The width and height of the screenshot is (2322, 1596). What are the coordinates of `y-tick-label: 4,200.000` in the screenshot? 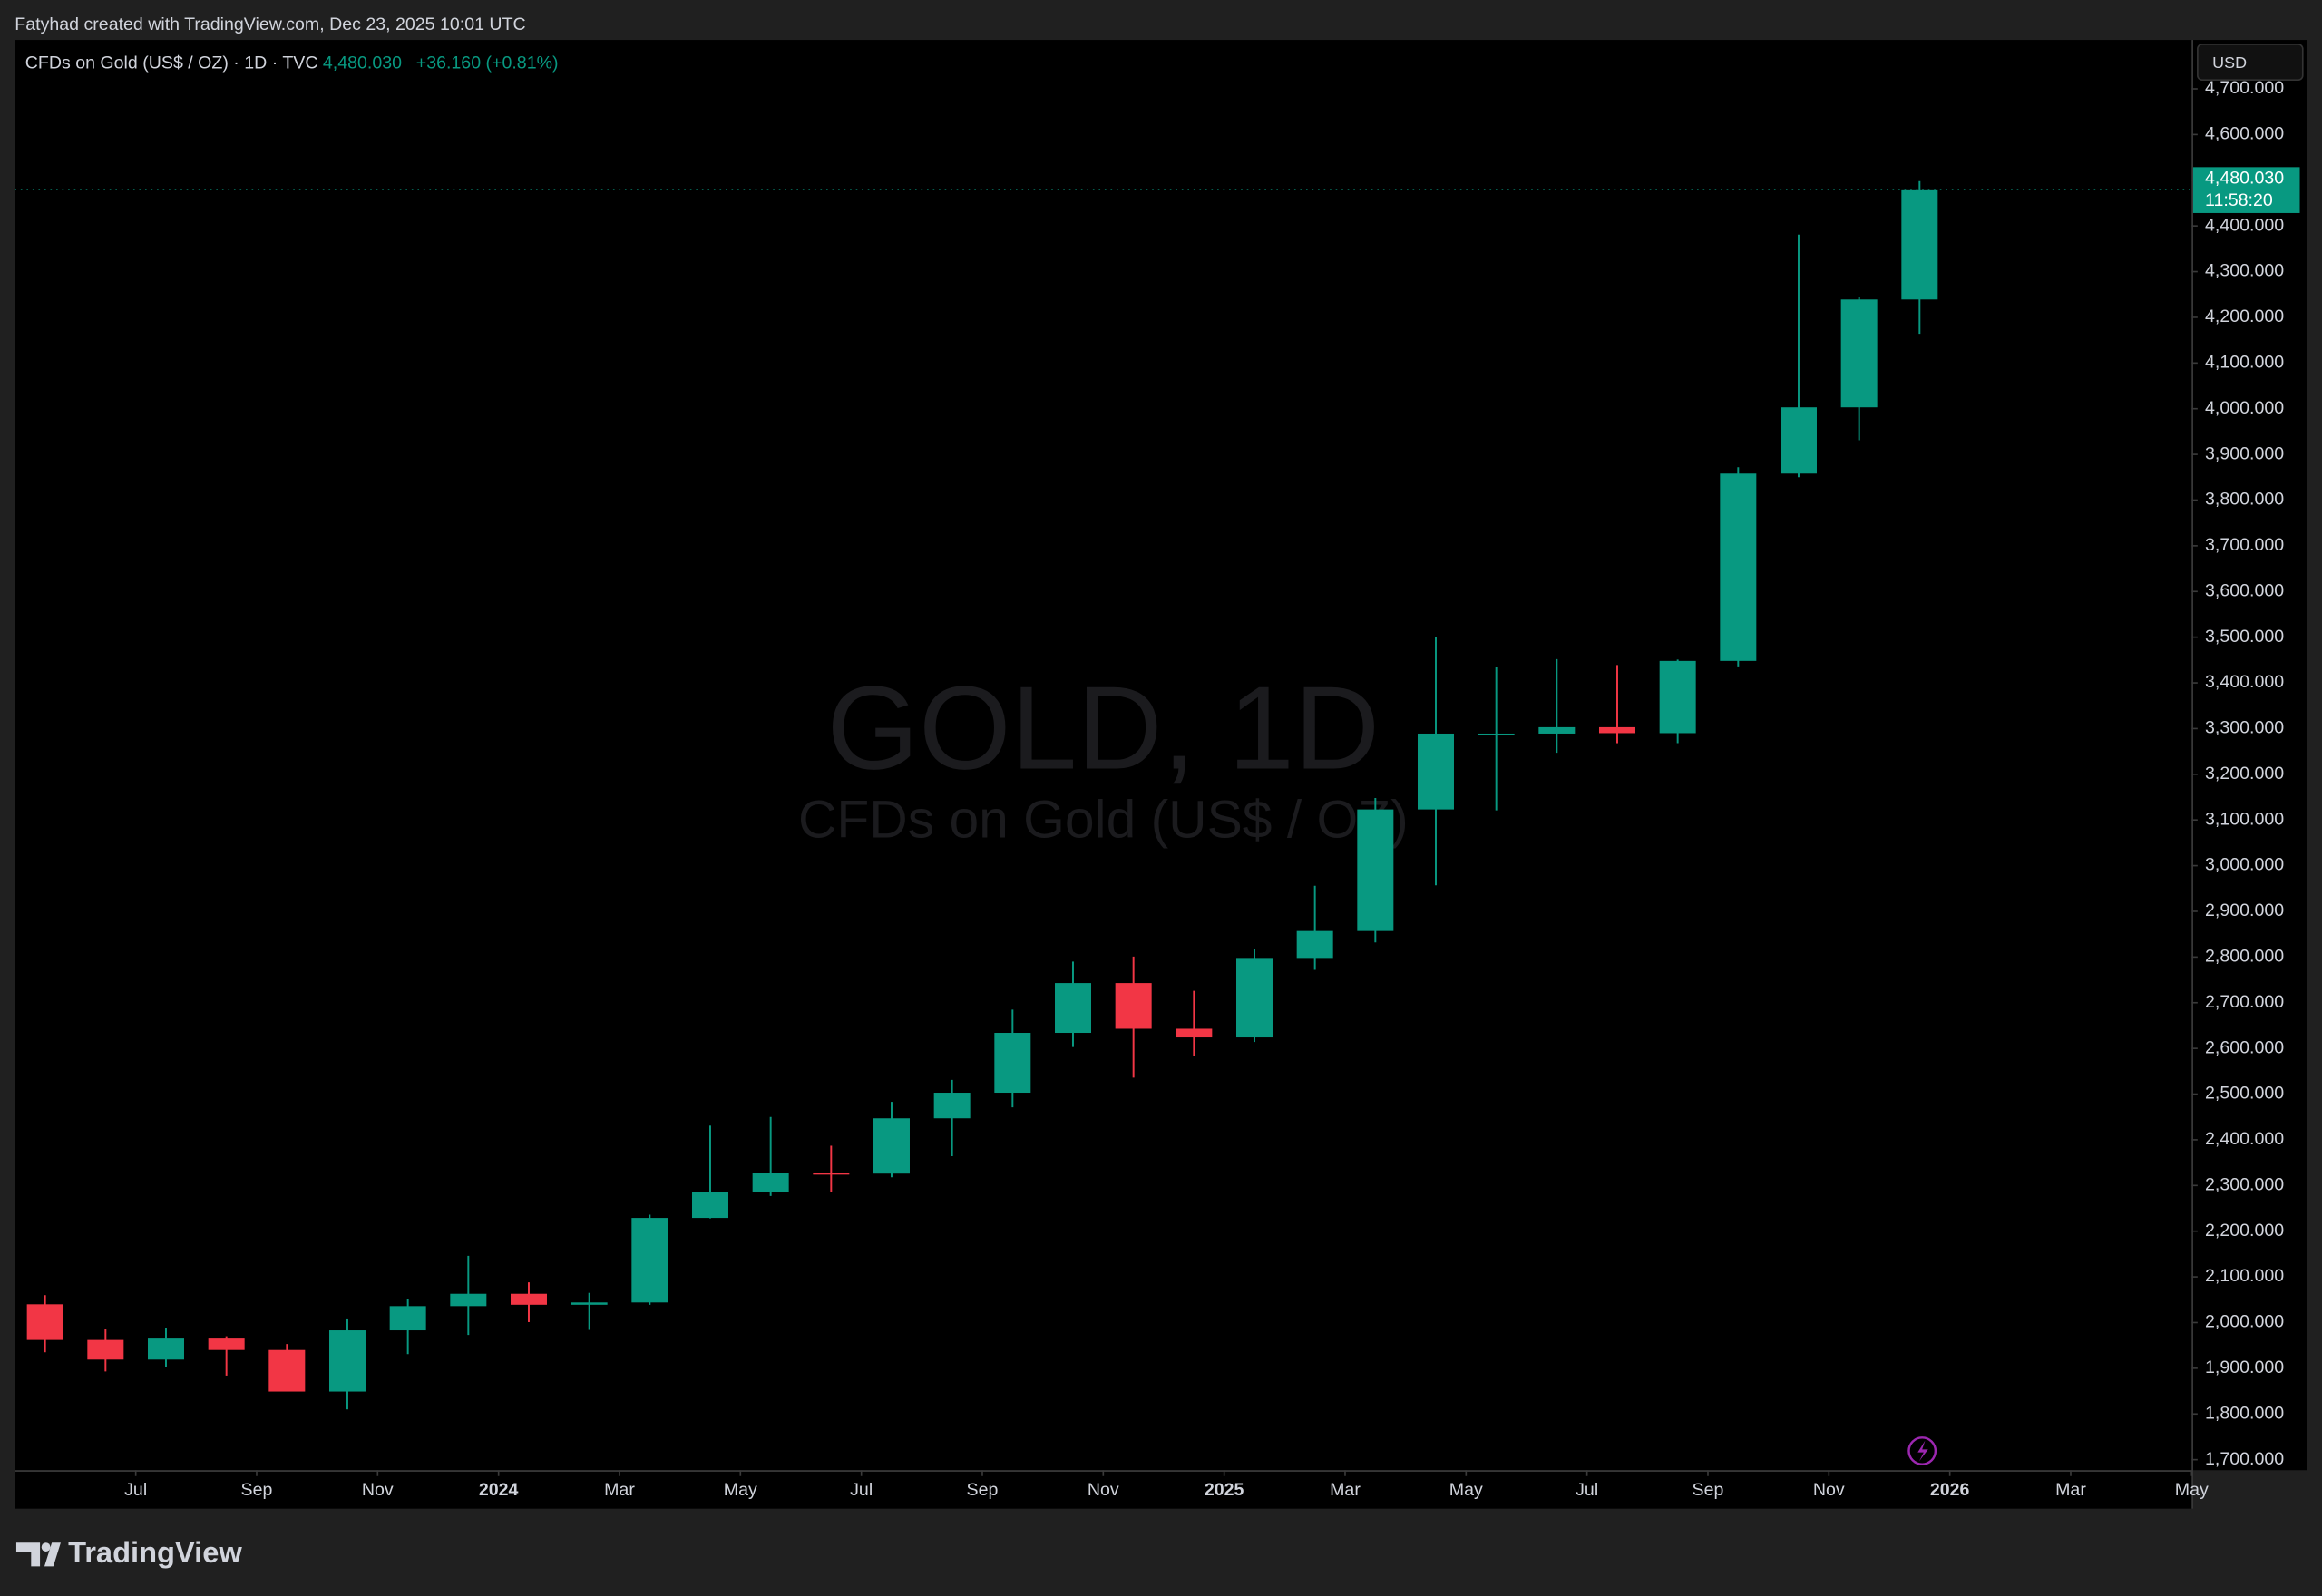 It's located at (2244, 316).